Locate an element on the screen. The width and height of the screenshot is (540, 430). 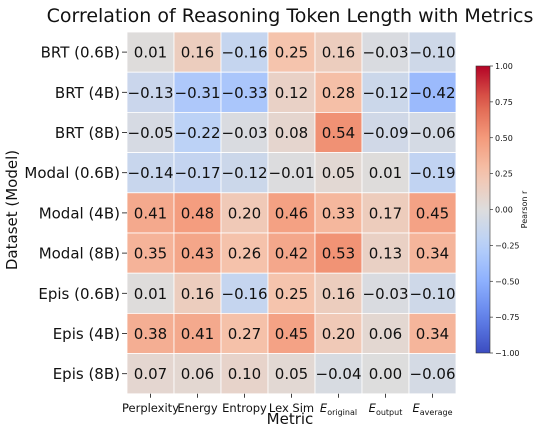
cell-value-label: −0.19 is located at coordinates (433, 173).